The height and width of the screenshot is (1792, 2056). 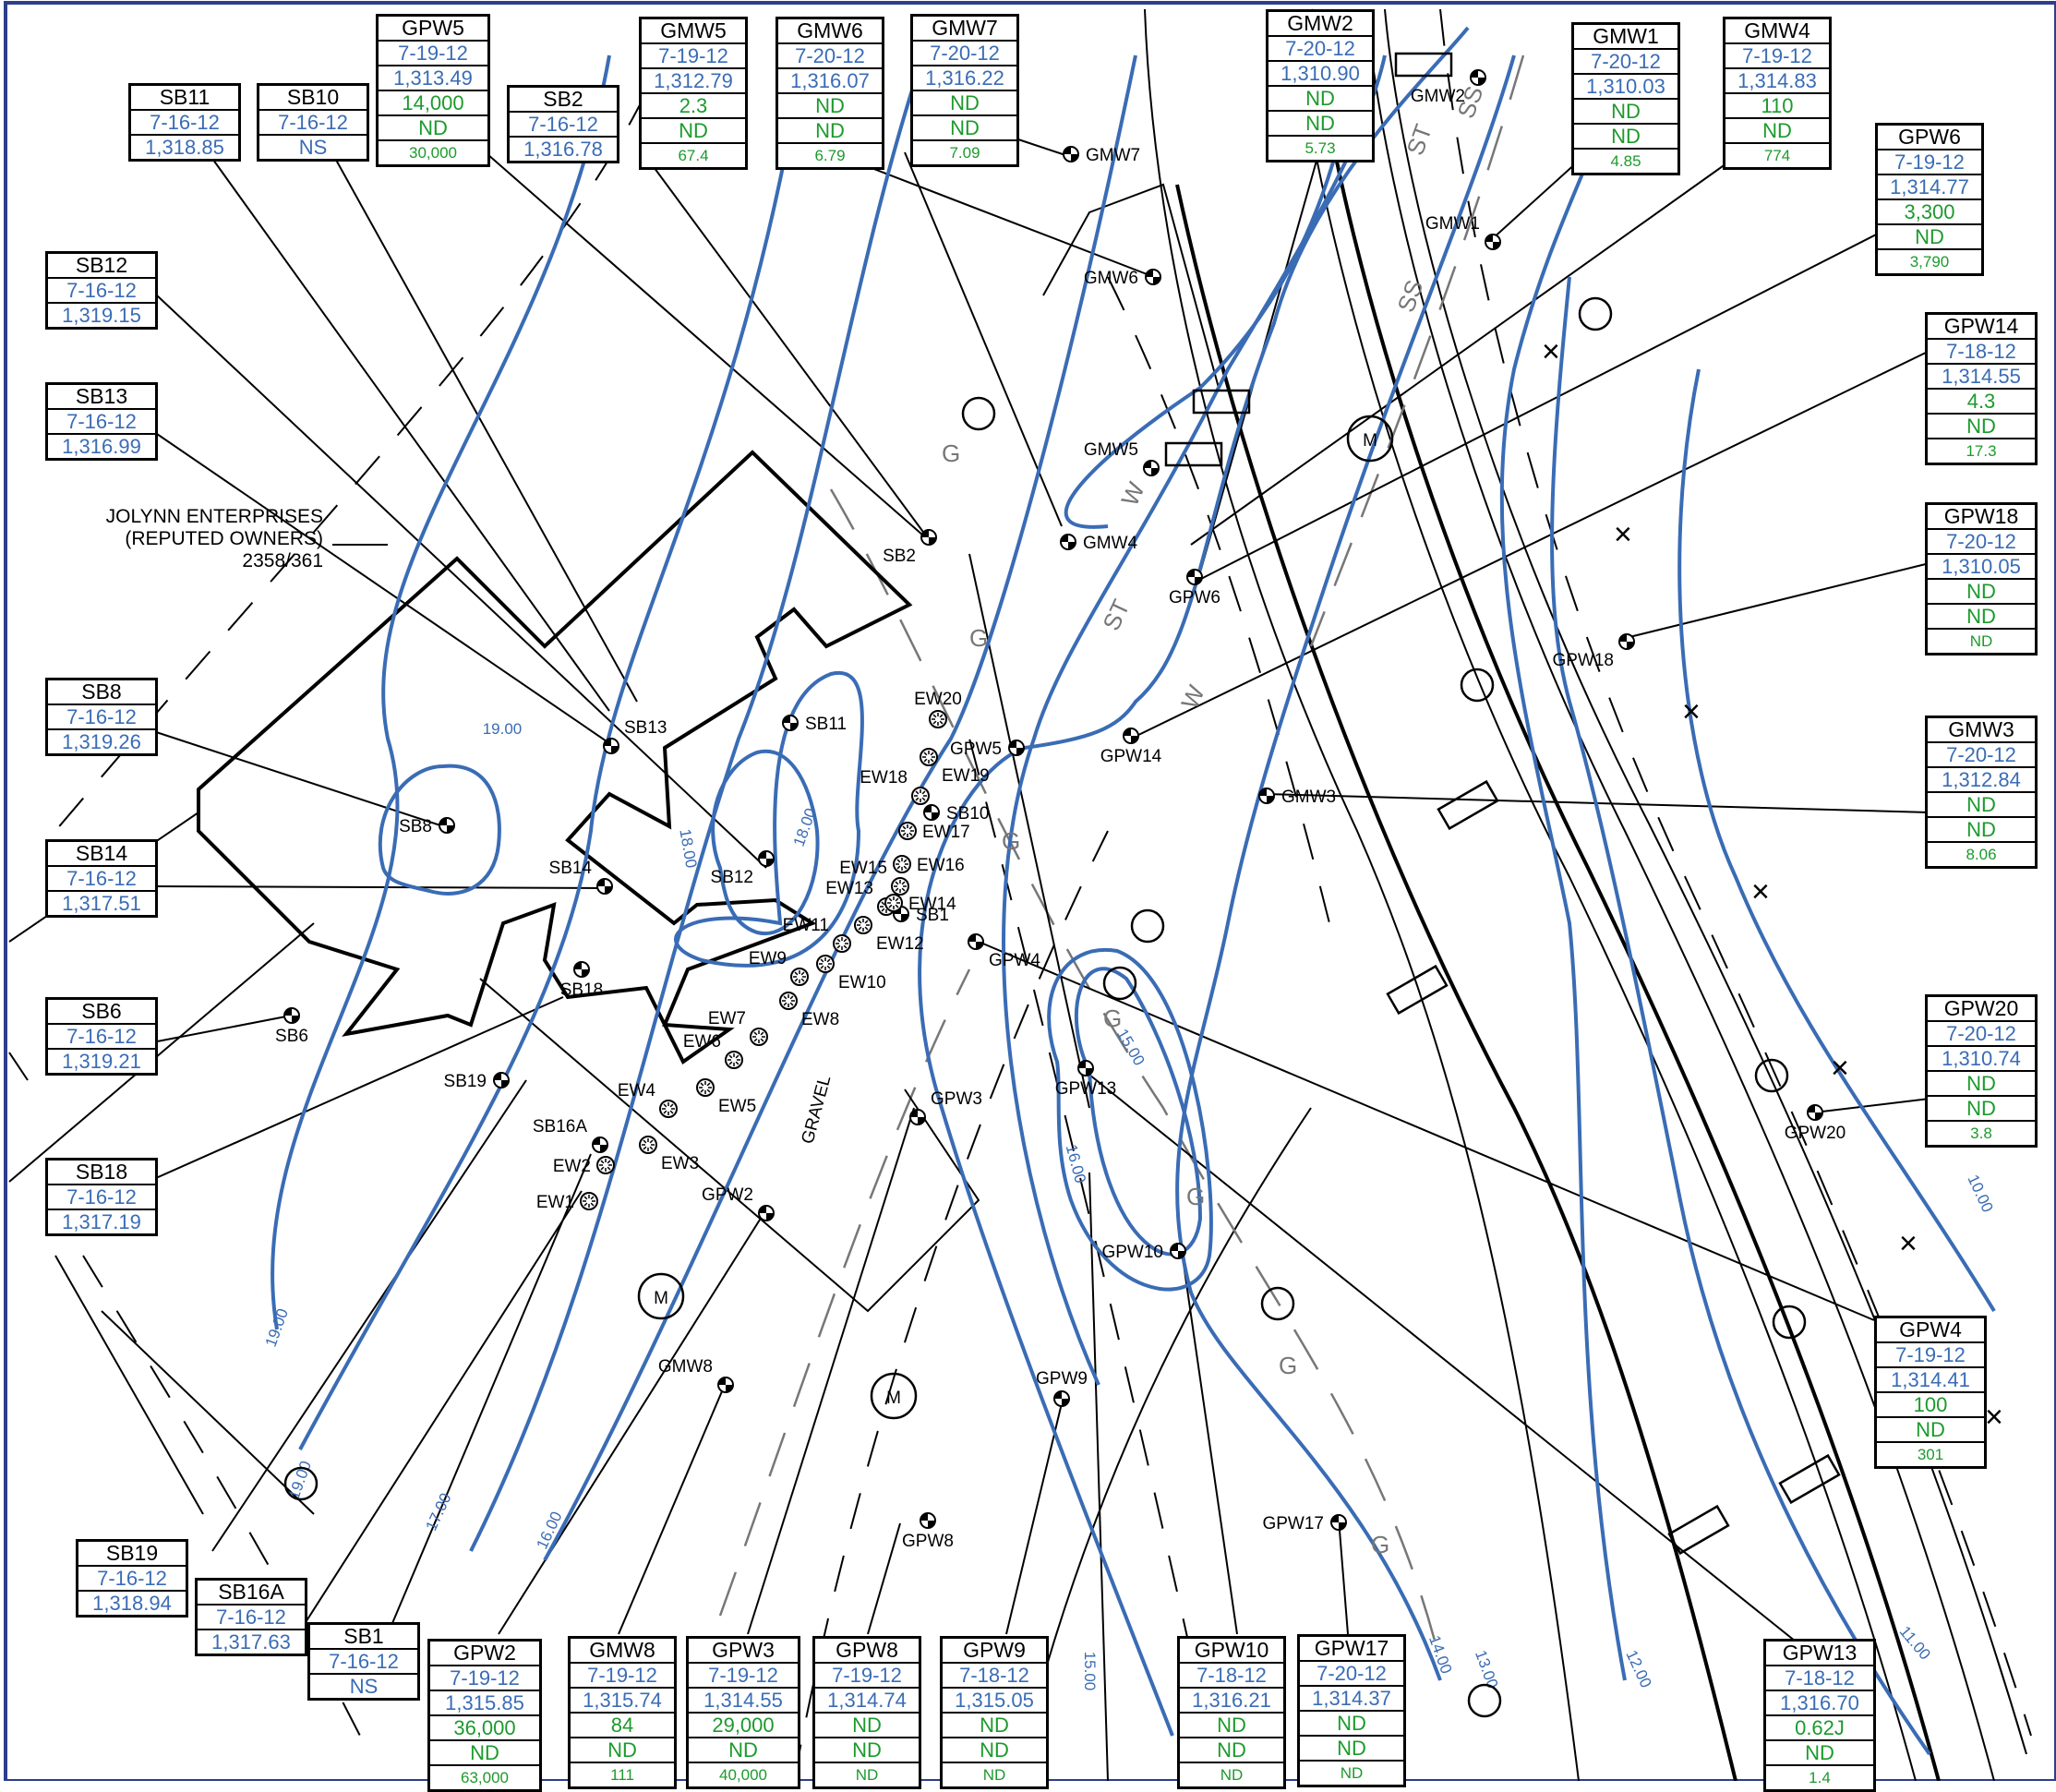 I want to click on label-result: 301, so click(x=1930, y=1453).